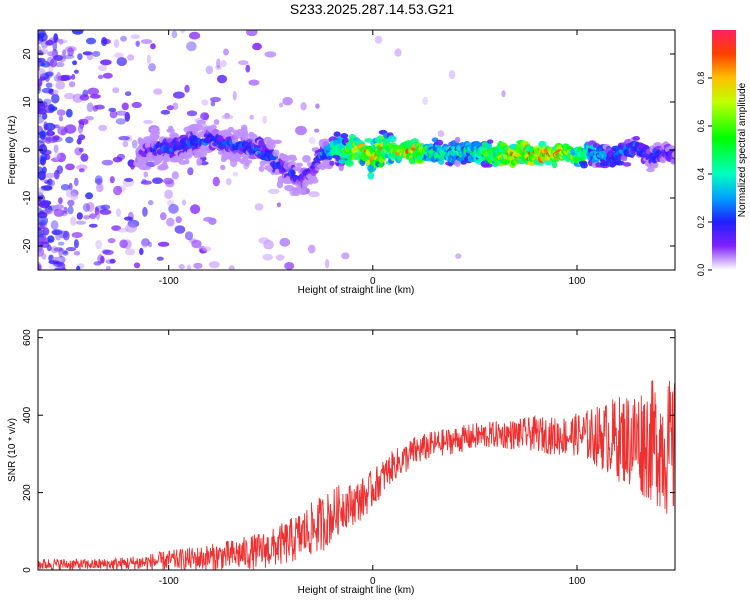 The width and height of the screenshot is (750, 600). What do you see at coordinates (27, 337) in the screenshot?
I see `y-tick-label: 600` at bounding box center [27, 337].